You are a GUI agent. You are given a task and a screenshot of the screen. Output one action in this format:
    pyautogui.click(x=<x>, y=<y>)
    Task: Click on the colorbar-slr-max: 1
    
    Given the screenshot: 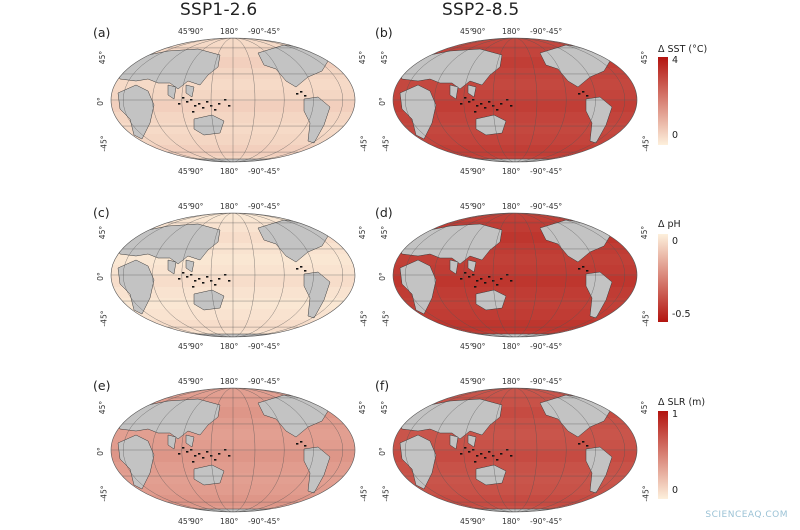 What is the action you would take?
    pyautogui.click(x=675, y=414)
    